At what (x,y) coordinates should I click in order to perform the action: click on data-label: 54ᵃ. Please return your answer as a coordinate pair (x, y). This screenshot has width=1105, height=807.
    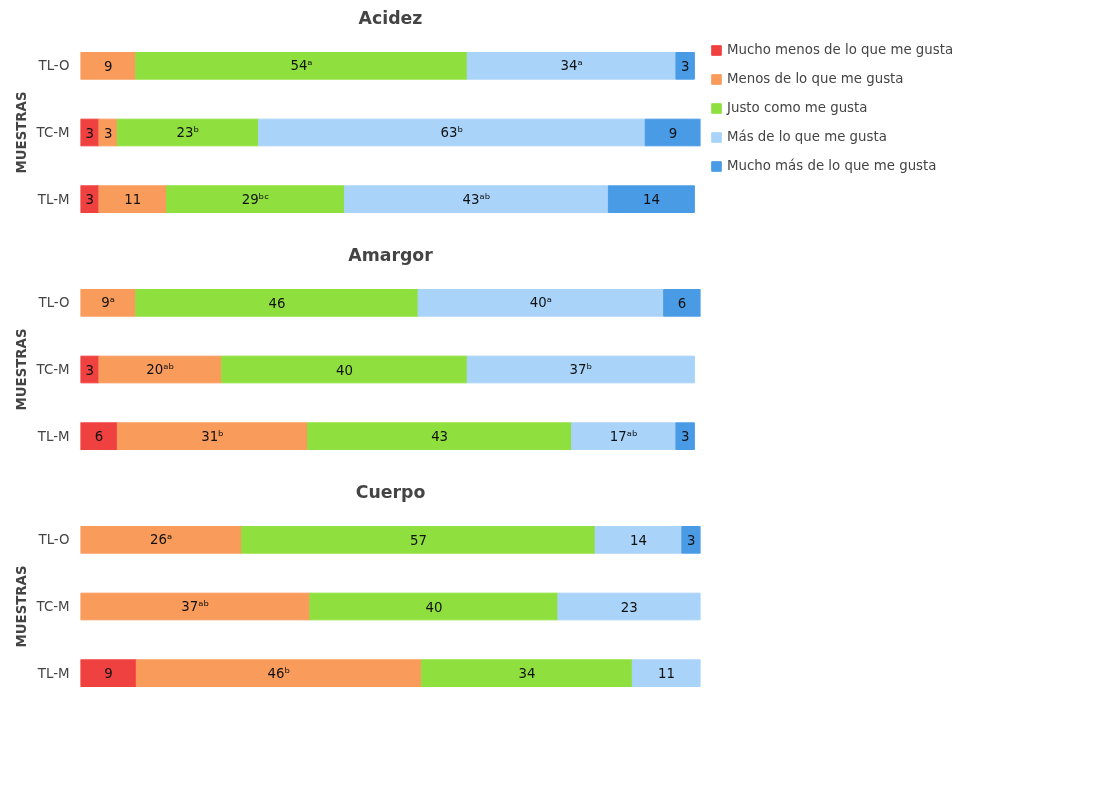
    Looking at the image, I should click on (301, 66).